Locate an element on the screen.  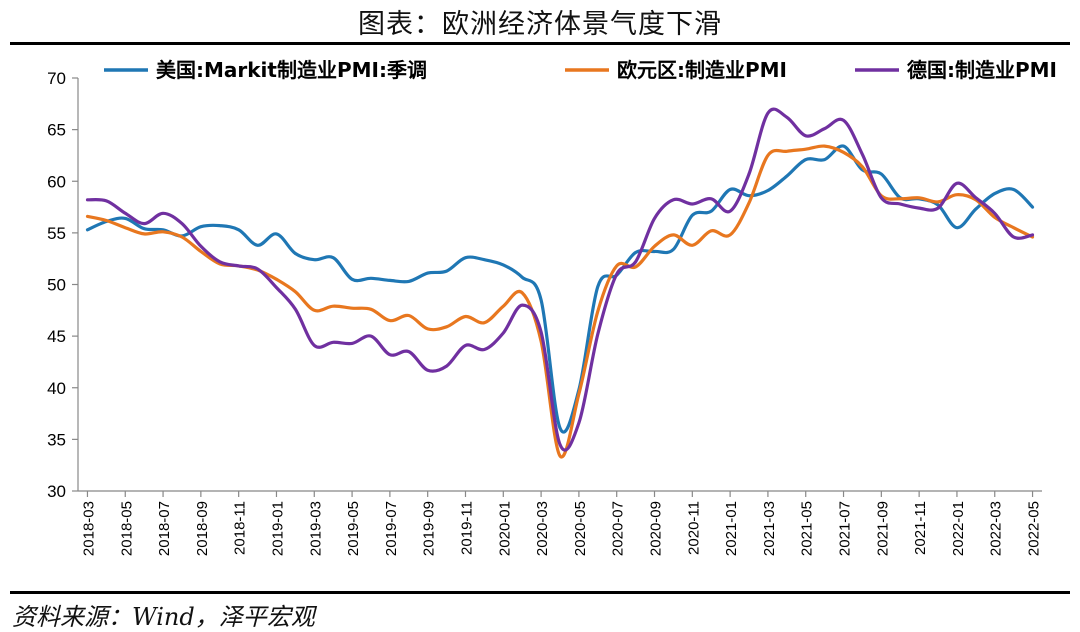
x-tick-label: 2020-09 is located at coordinates (656, 528).